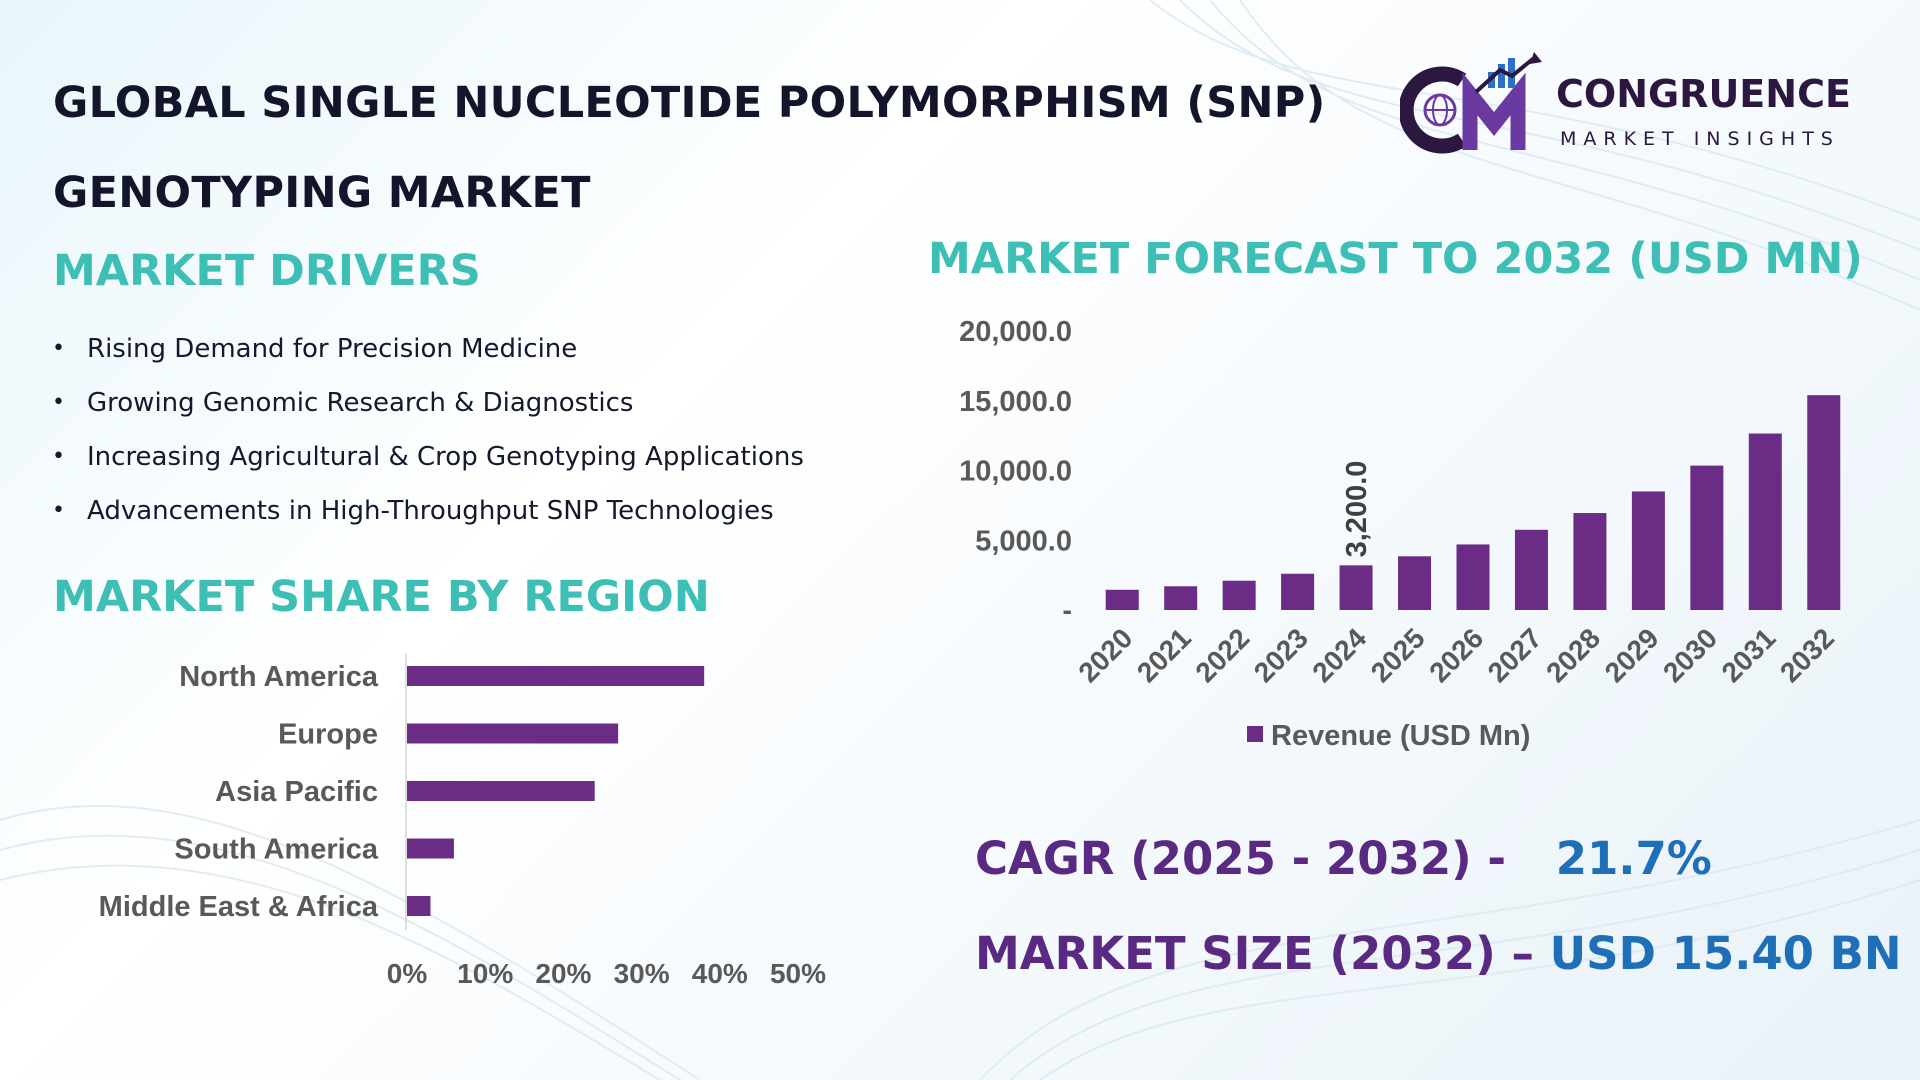 Image resolution: width=1920 pixels, height=1080 pixels. I want to click on forecast-tick-label: 15,000.0, so click(1015, 402).